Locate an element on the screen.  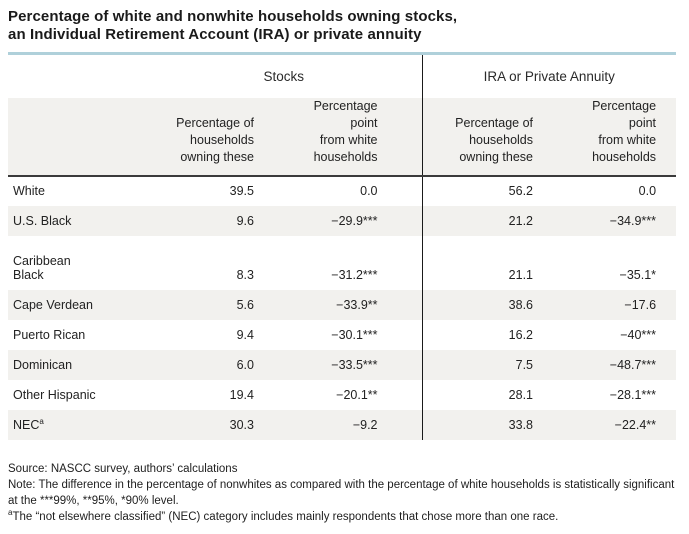
table-row-caribbean-black: Caribbean Black 8.3 −31.2*** 21.1 −35.1* is located at coordinates (342, 263).